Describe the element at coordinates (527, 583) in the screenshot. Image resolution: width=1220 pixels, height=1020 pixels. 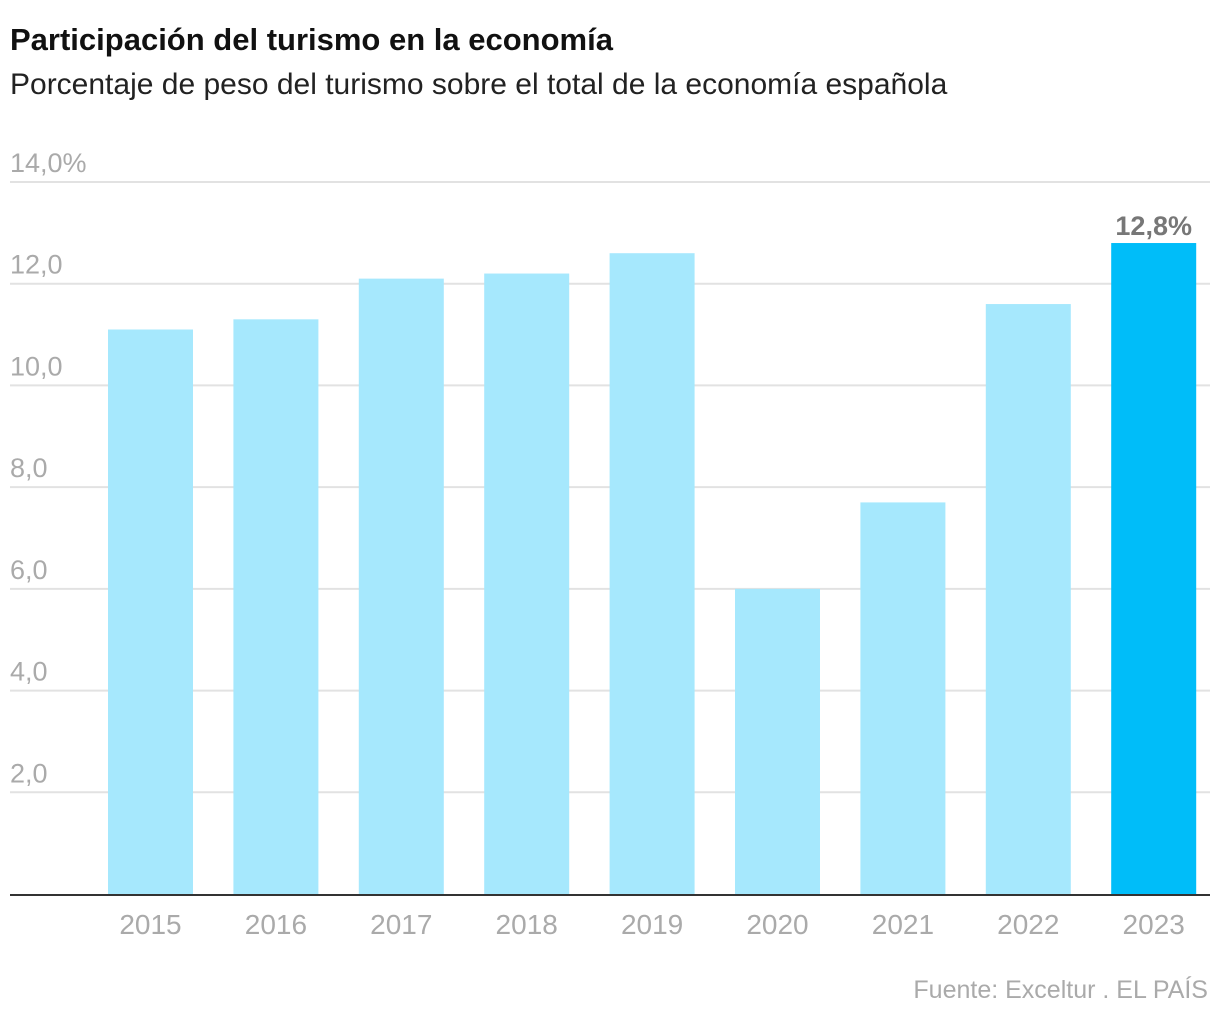
I see `bar-2018` at that location.